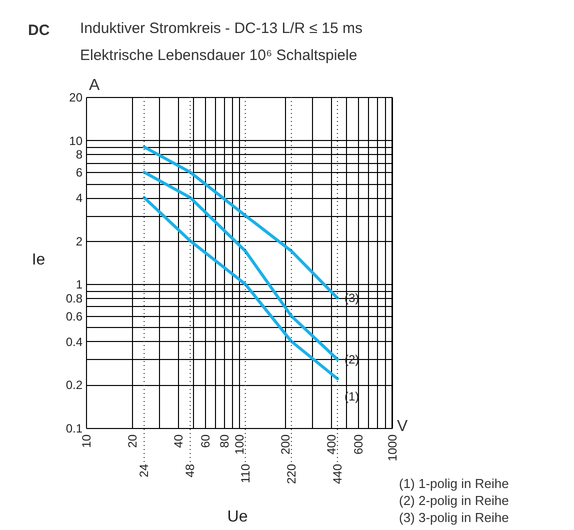 This screenshot has height=530, width=574. What do you see at coordinates (285, 444) in the screenshot?
I see `x-tick-label: 200` at bounding box center [285, 444].